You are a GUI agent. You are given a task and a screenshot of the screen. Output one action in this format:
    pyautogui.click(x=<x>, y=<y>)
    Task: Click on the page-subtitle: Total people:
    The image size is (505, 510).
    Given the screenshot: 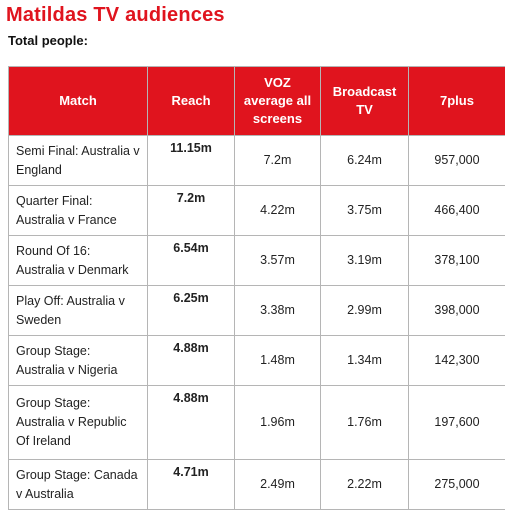 What is the action you would take?
    pyautogui.click(x=48, y=40)
    